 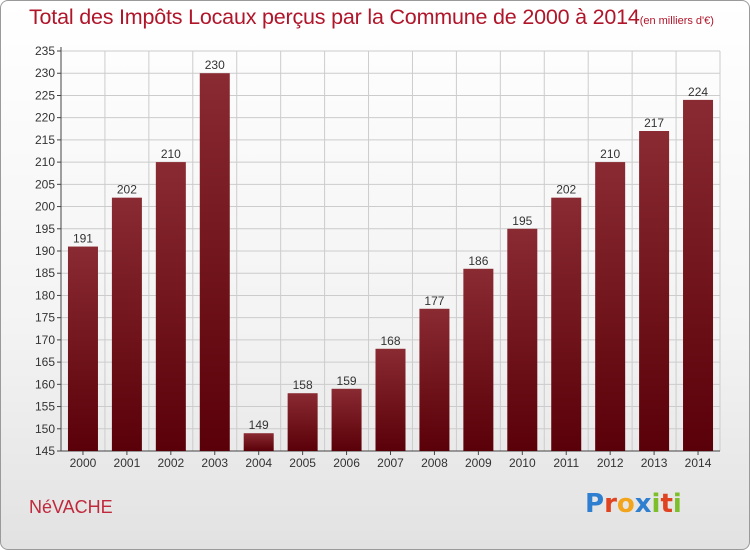 What do you see at coordinates (258, 463) in the screenshot?
I see `x-tick-label: 2004` at bounding box center [258, 463].